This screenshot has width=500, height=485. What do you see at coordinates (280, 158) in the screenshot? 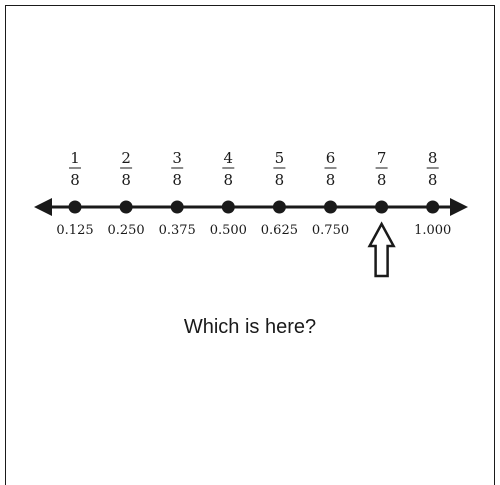
I see `fraction-numerator: 5` at bounding box center [280, 158].